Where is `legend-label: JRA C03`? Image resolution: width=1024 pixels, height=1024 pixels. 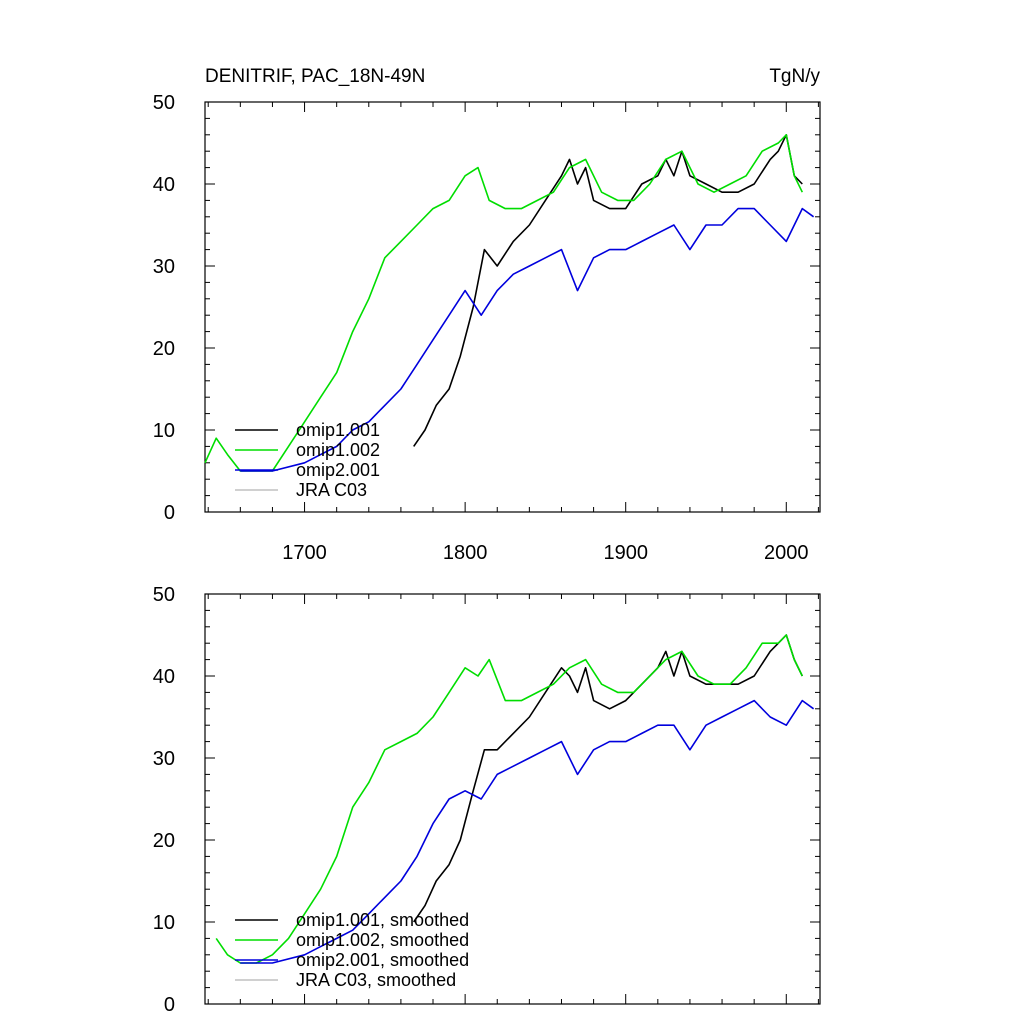
legend-label: JRA C03 is located at coordinates (331, 490).